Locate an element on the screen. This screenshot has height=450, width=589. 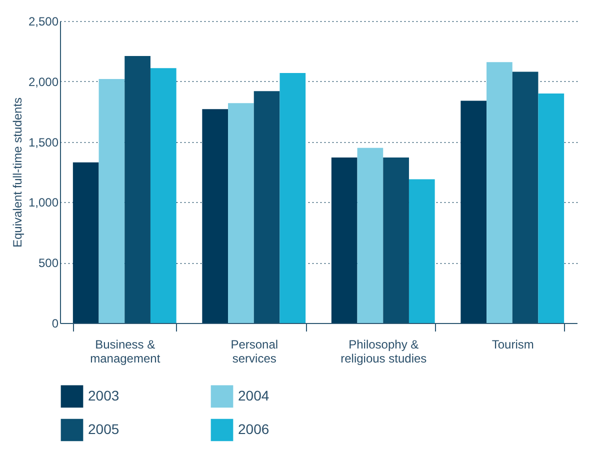
y-tick-label: 1,000 is located at coordinates (43, 203).